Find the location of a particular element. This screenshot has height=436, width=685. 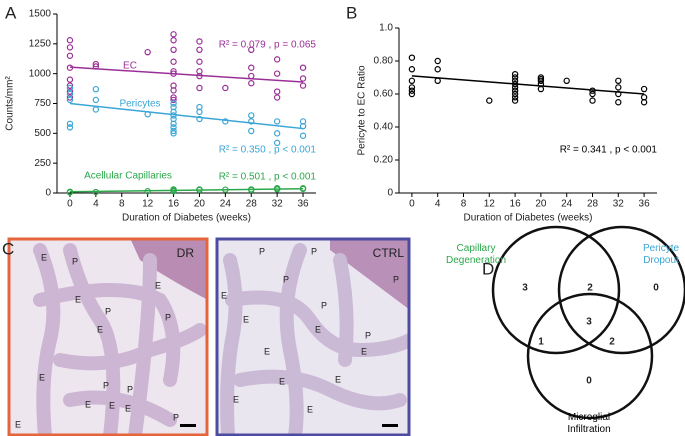

x-tick-label: 0 is located at coordinates (412, 204).